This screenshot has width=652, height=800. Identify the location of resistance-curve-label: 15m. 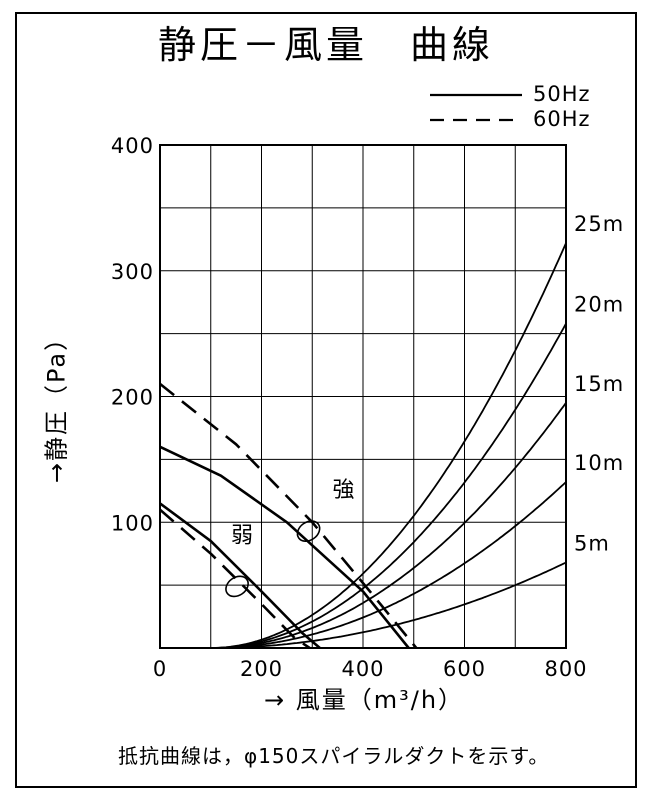
(599, 384).